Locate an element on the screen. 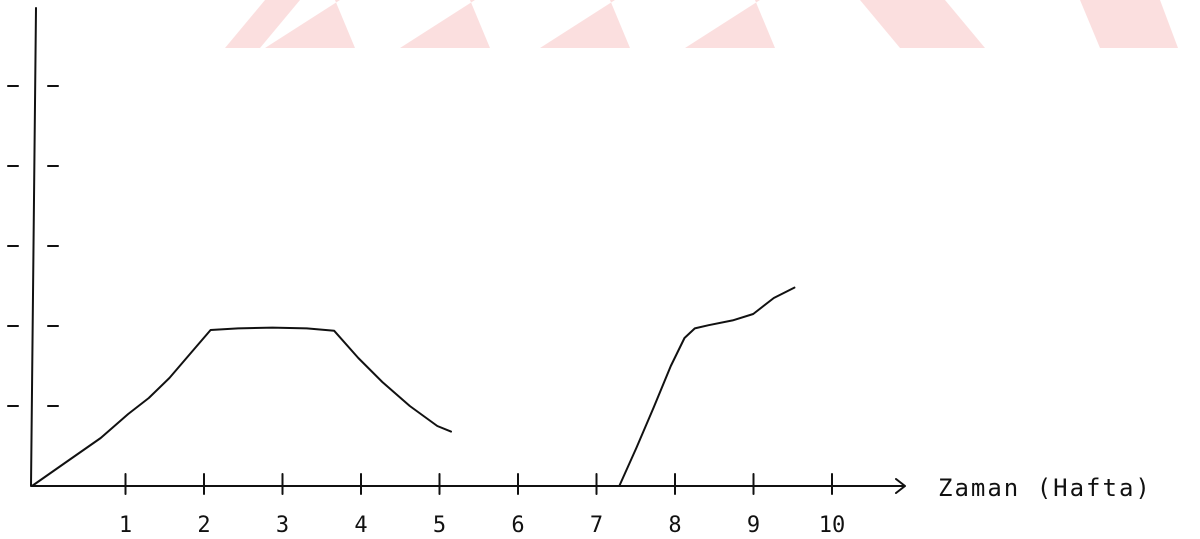 This screenshot has height=539, width=1200. x-tick-label: 6 is located at coordinates (517, 525).